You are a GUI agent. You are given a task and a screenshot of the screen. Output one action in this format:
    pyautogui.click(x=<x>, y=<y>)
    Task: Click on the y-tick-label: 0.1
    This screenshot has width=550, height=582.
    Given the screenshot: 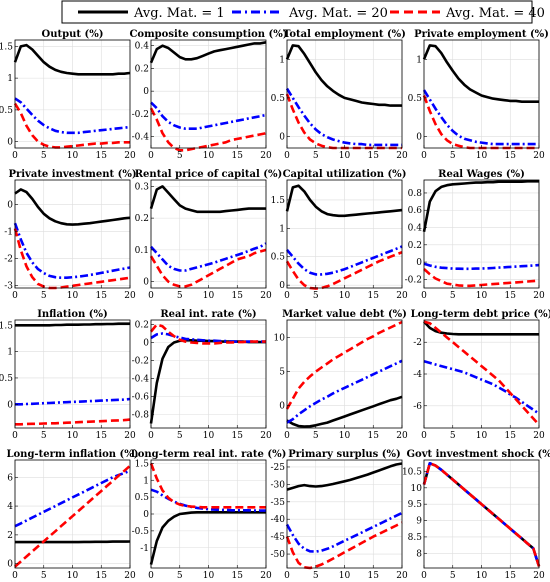 What is the action you would take?
    pyautogui.click(x=142, y=251)
    